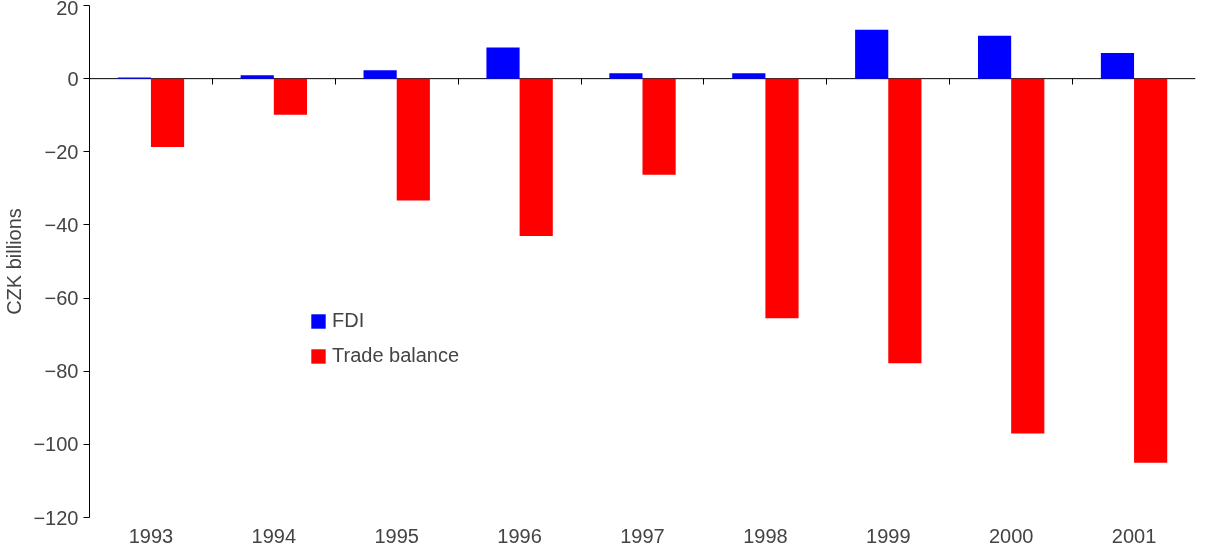 This screenshot has height=551, width=1225. Describe the element at coordinates (61, 224) in the screenshot. I see `y-tick-label: −40` at that location.